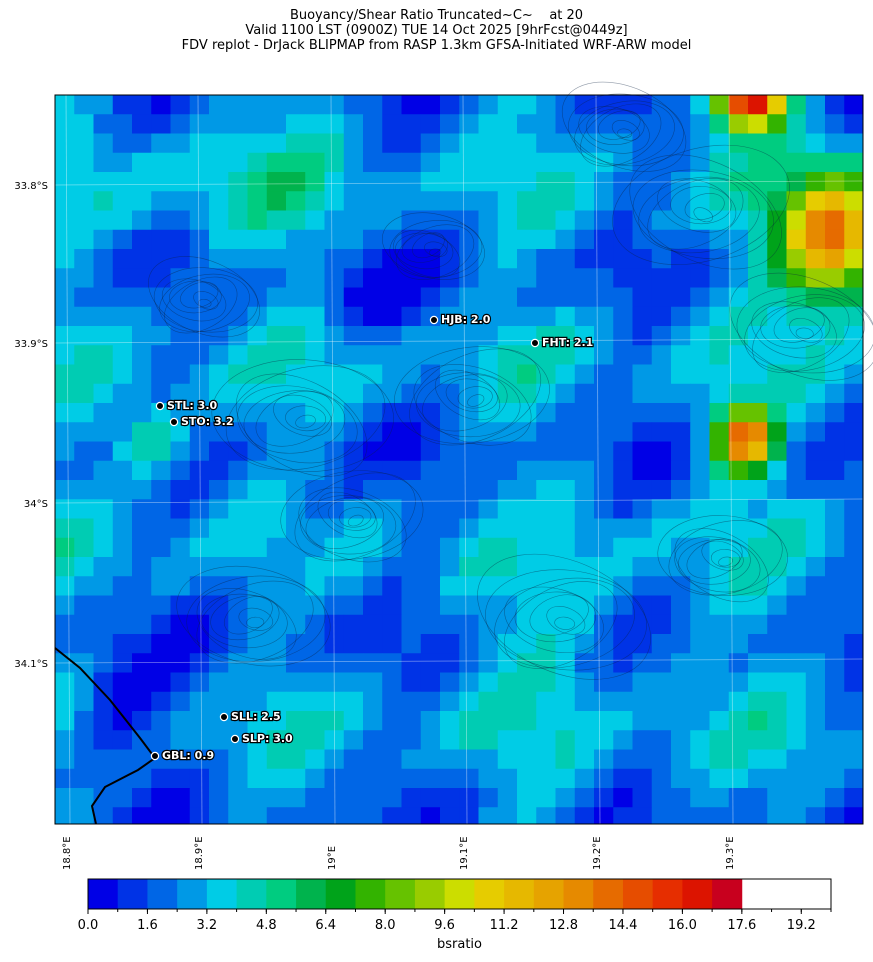 The height and width of the screenshot is (962, 873). I want to click on meridian-line, so click(68, 459).